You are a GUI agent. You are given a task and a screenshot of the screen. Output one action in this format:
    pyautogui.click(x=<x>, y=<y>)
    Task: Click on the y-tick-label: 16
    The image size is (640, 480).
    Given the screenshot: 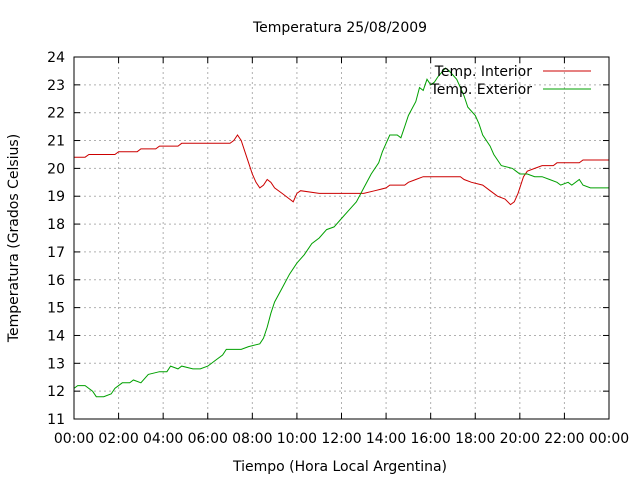 What is the action you would take?
    pyautogui.click(x=56, y=281)
    